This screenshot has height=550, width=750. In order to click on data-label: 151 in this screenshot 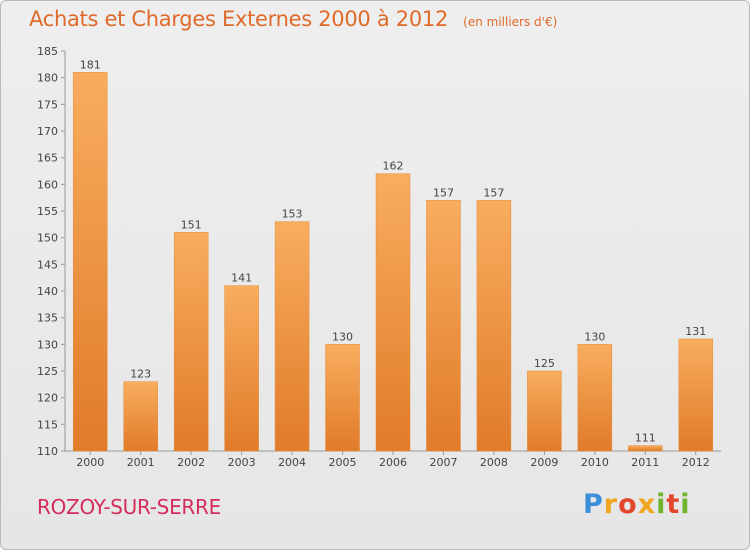, I will do `click(191, 224)`.